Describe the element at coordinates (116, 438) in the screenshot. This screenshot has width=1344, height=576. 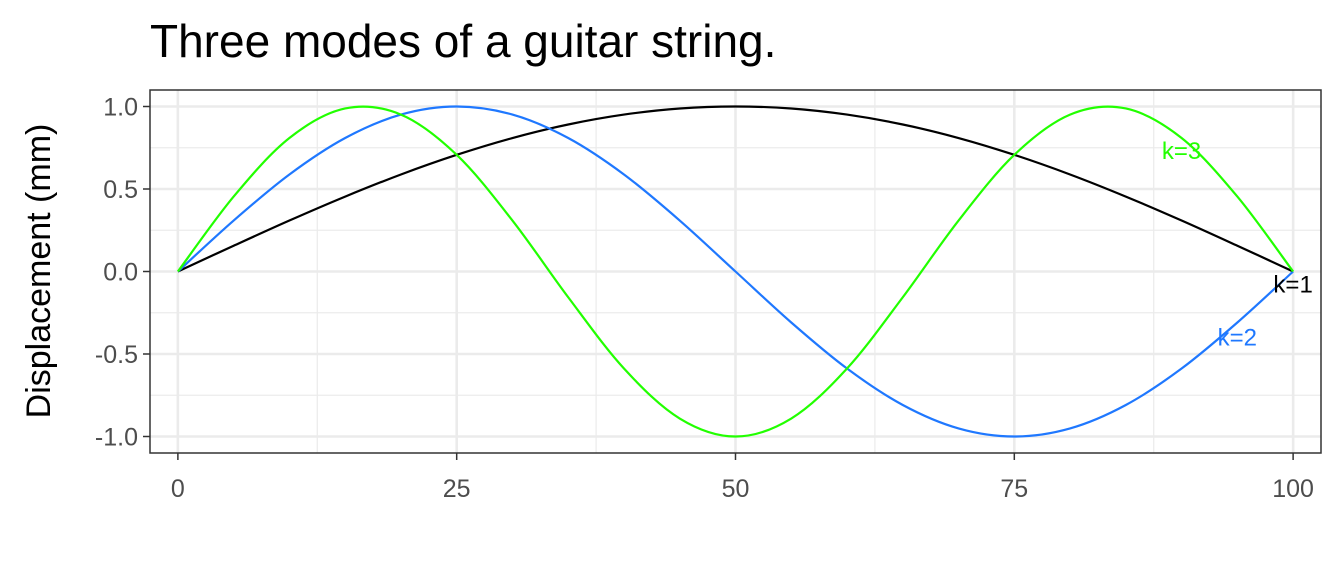
I see `y-tick-label: -1.0` at that location.